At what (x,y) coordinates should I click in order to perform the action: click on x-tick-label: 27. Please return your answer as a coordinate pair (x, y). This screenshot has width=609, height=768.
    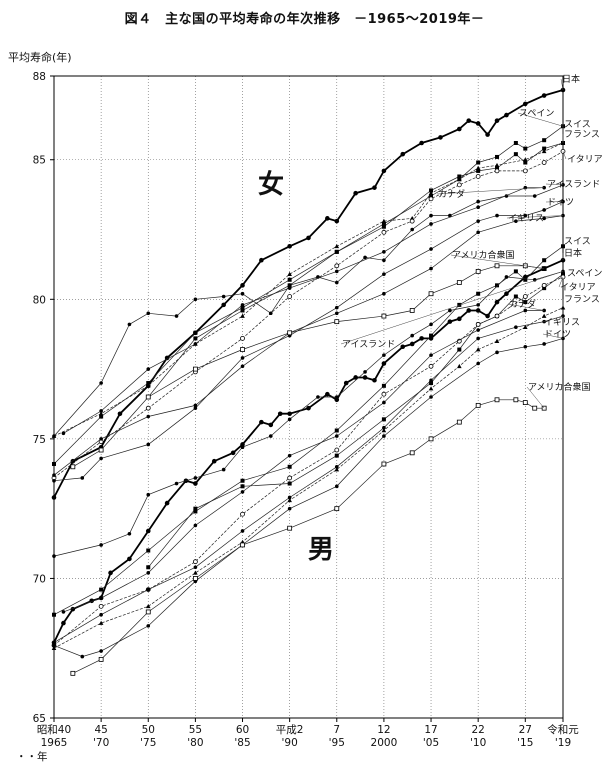
    Looking at the image, I should click on (525, 730).